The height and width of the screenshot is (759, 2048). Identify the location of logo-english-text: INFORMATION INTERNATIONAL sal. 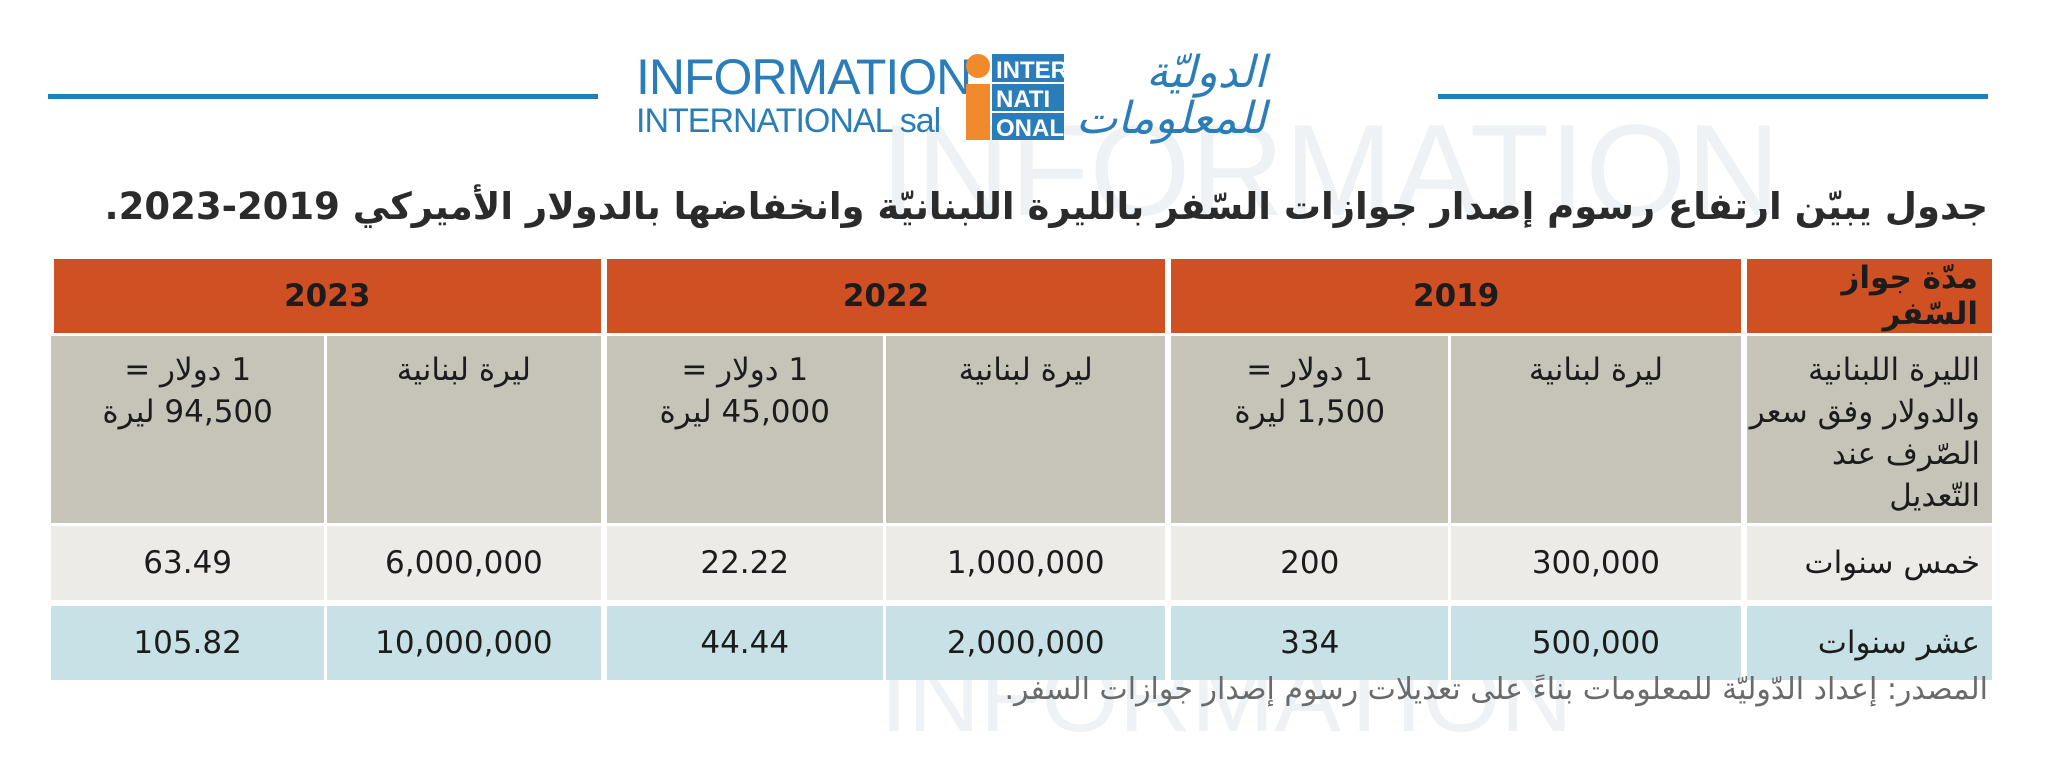
(804, 94).